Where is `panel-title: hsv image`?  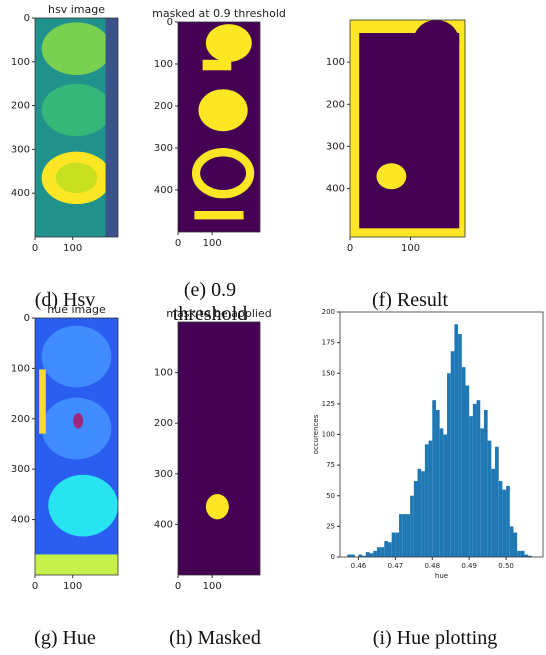
panel-title: hsv image is located at coordinates (76, 9).